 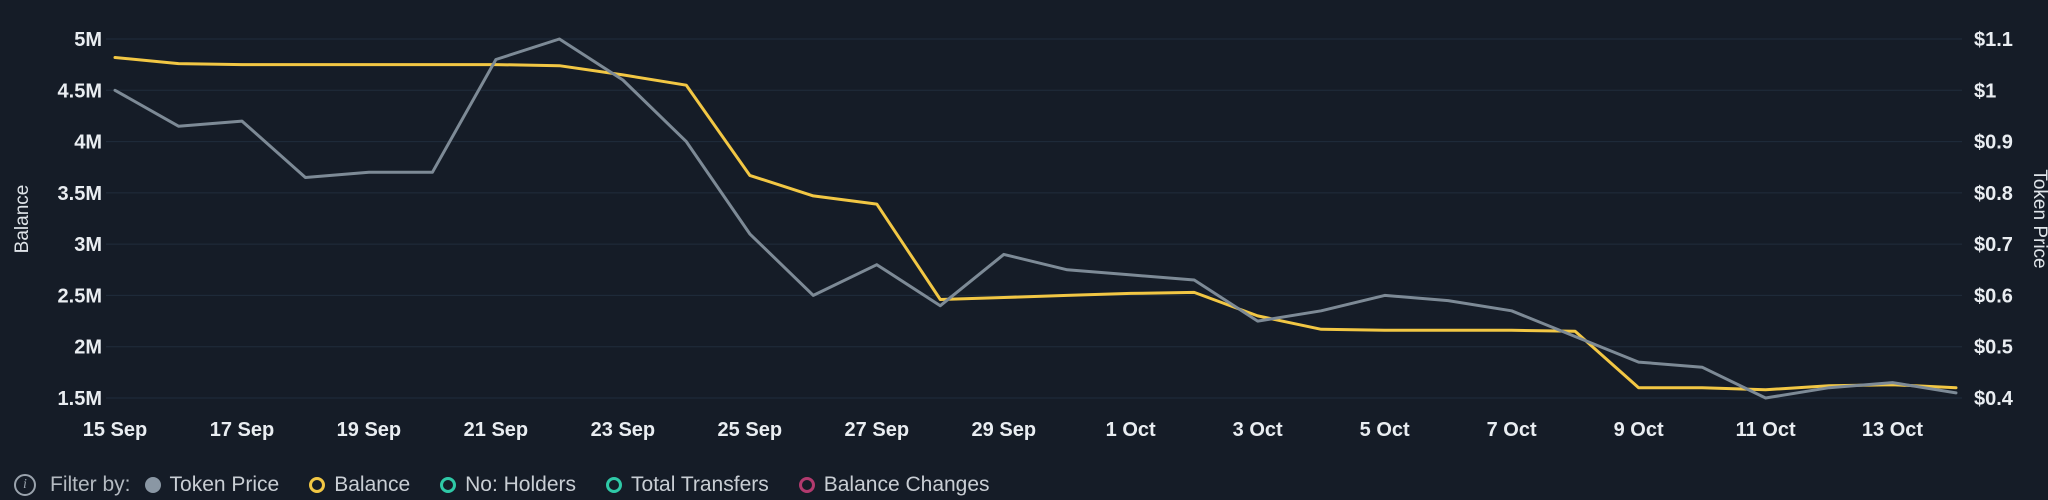 What do you see at coordinates (88, 245) in the screenshot?
I see `y-axis-left-tick-label: 3M` at bounding box center [88, 245].